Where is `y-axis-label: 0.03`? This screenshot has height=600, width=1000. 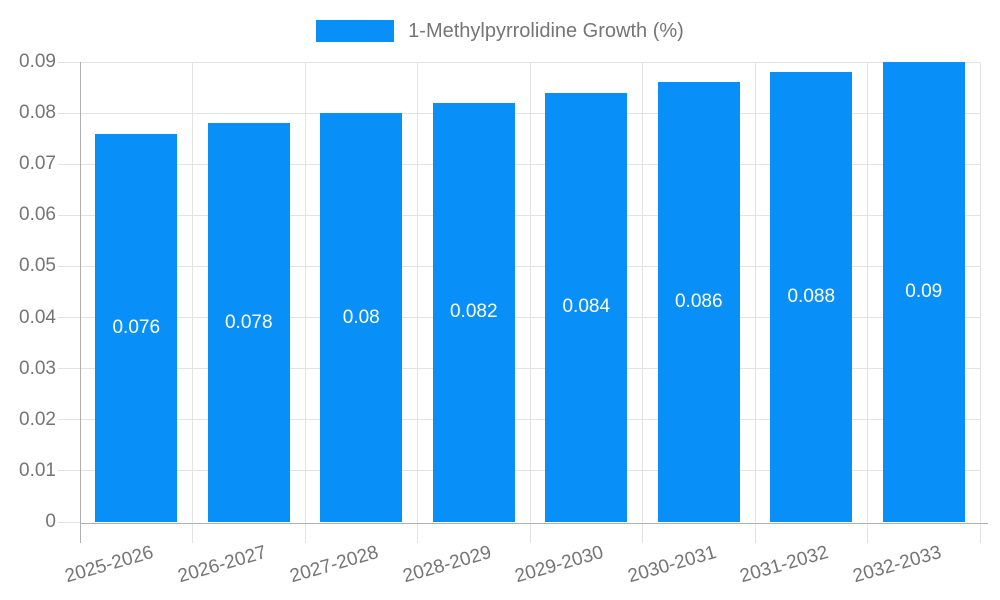 y-axis-label: 0.03 is located at coordinates (37, 368).